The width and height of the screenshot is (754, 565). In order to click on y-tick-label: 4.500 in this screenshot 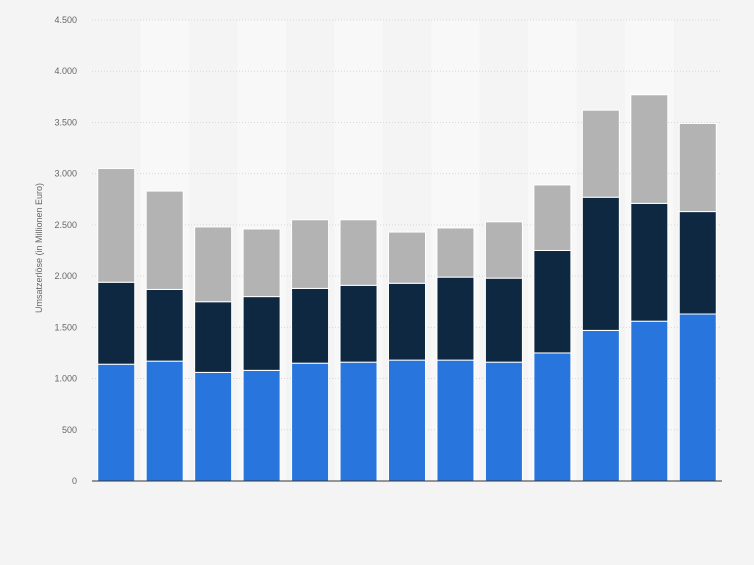, I will do `click(65, 20)`.